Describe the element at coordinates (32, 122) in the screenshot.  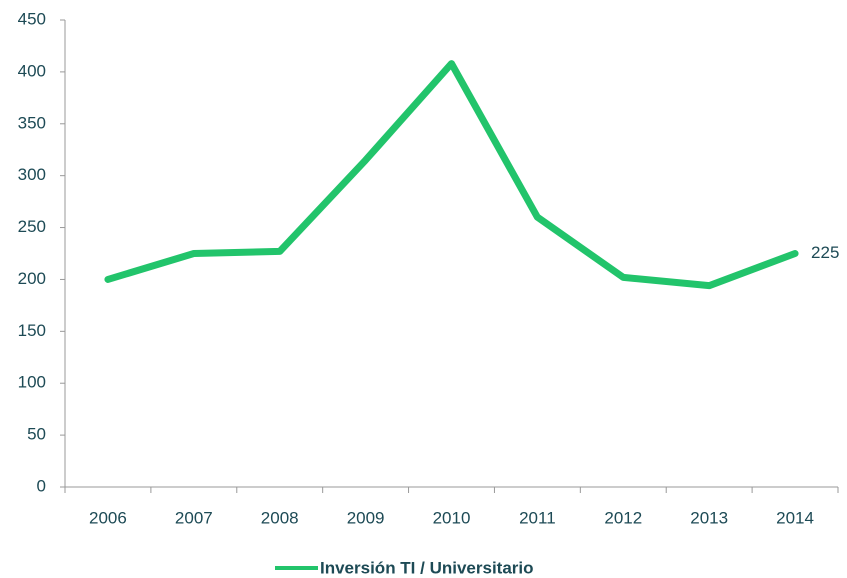
I see `y-tick-label: 350` at that location.